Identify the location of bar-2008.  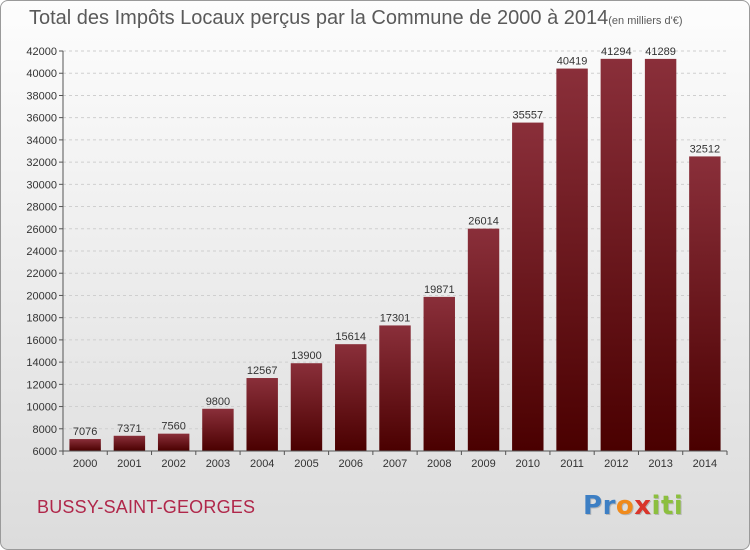
(439, 373).